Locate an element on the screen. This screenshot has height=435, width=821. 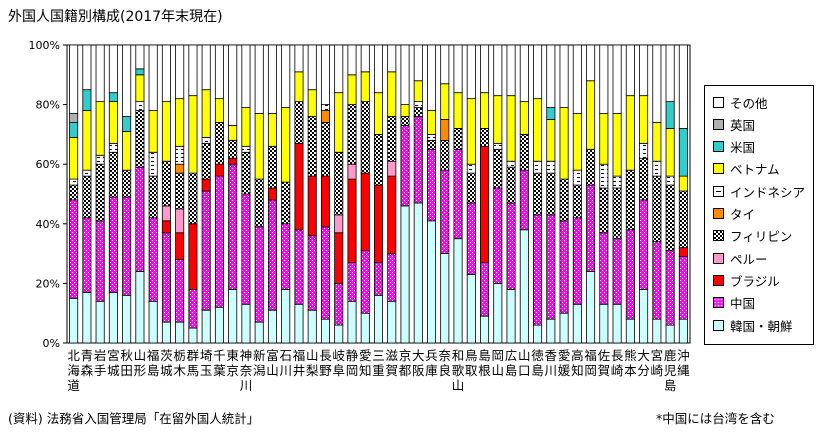
y-tick-label: 60% is located at coordinates (48, 164).